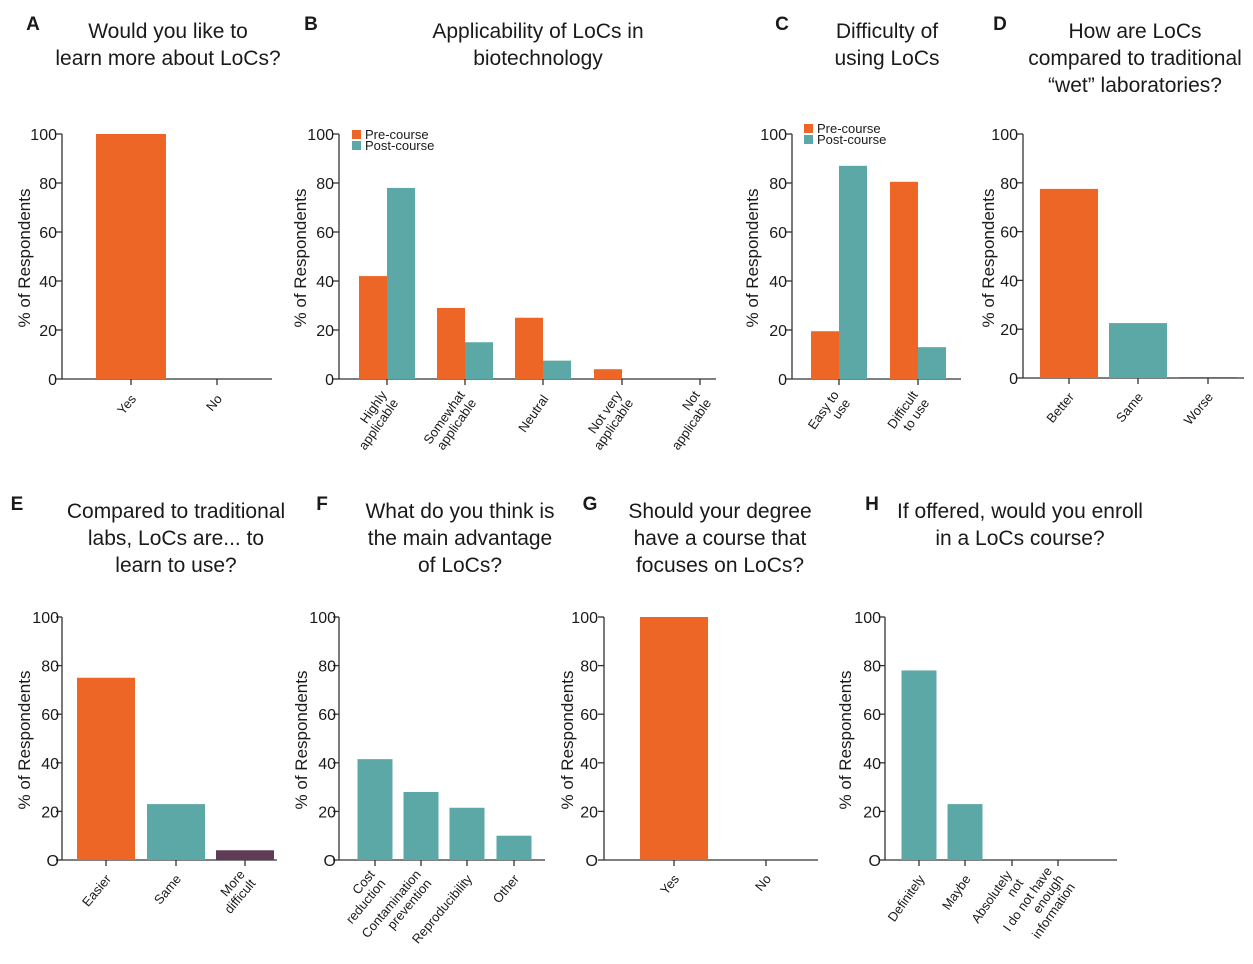 This screenshot has height=964, width=1253. Describe the element at coordinates (168, 31) in the screenshot. I see `chart-title-line: Would you like to` at that location.